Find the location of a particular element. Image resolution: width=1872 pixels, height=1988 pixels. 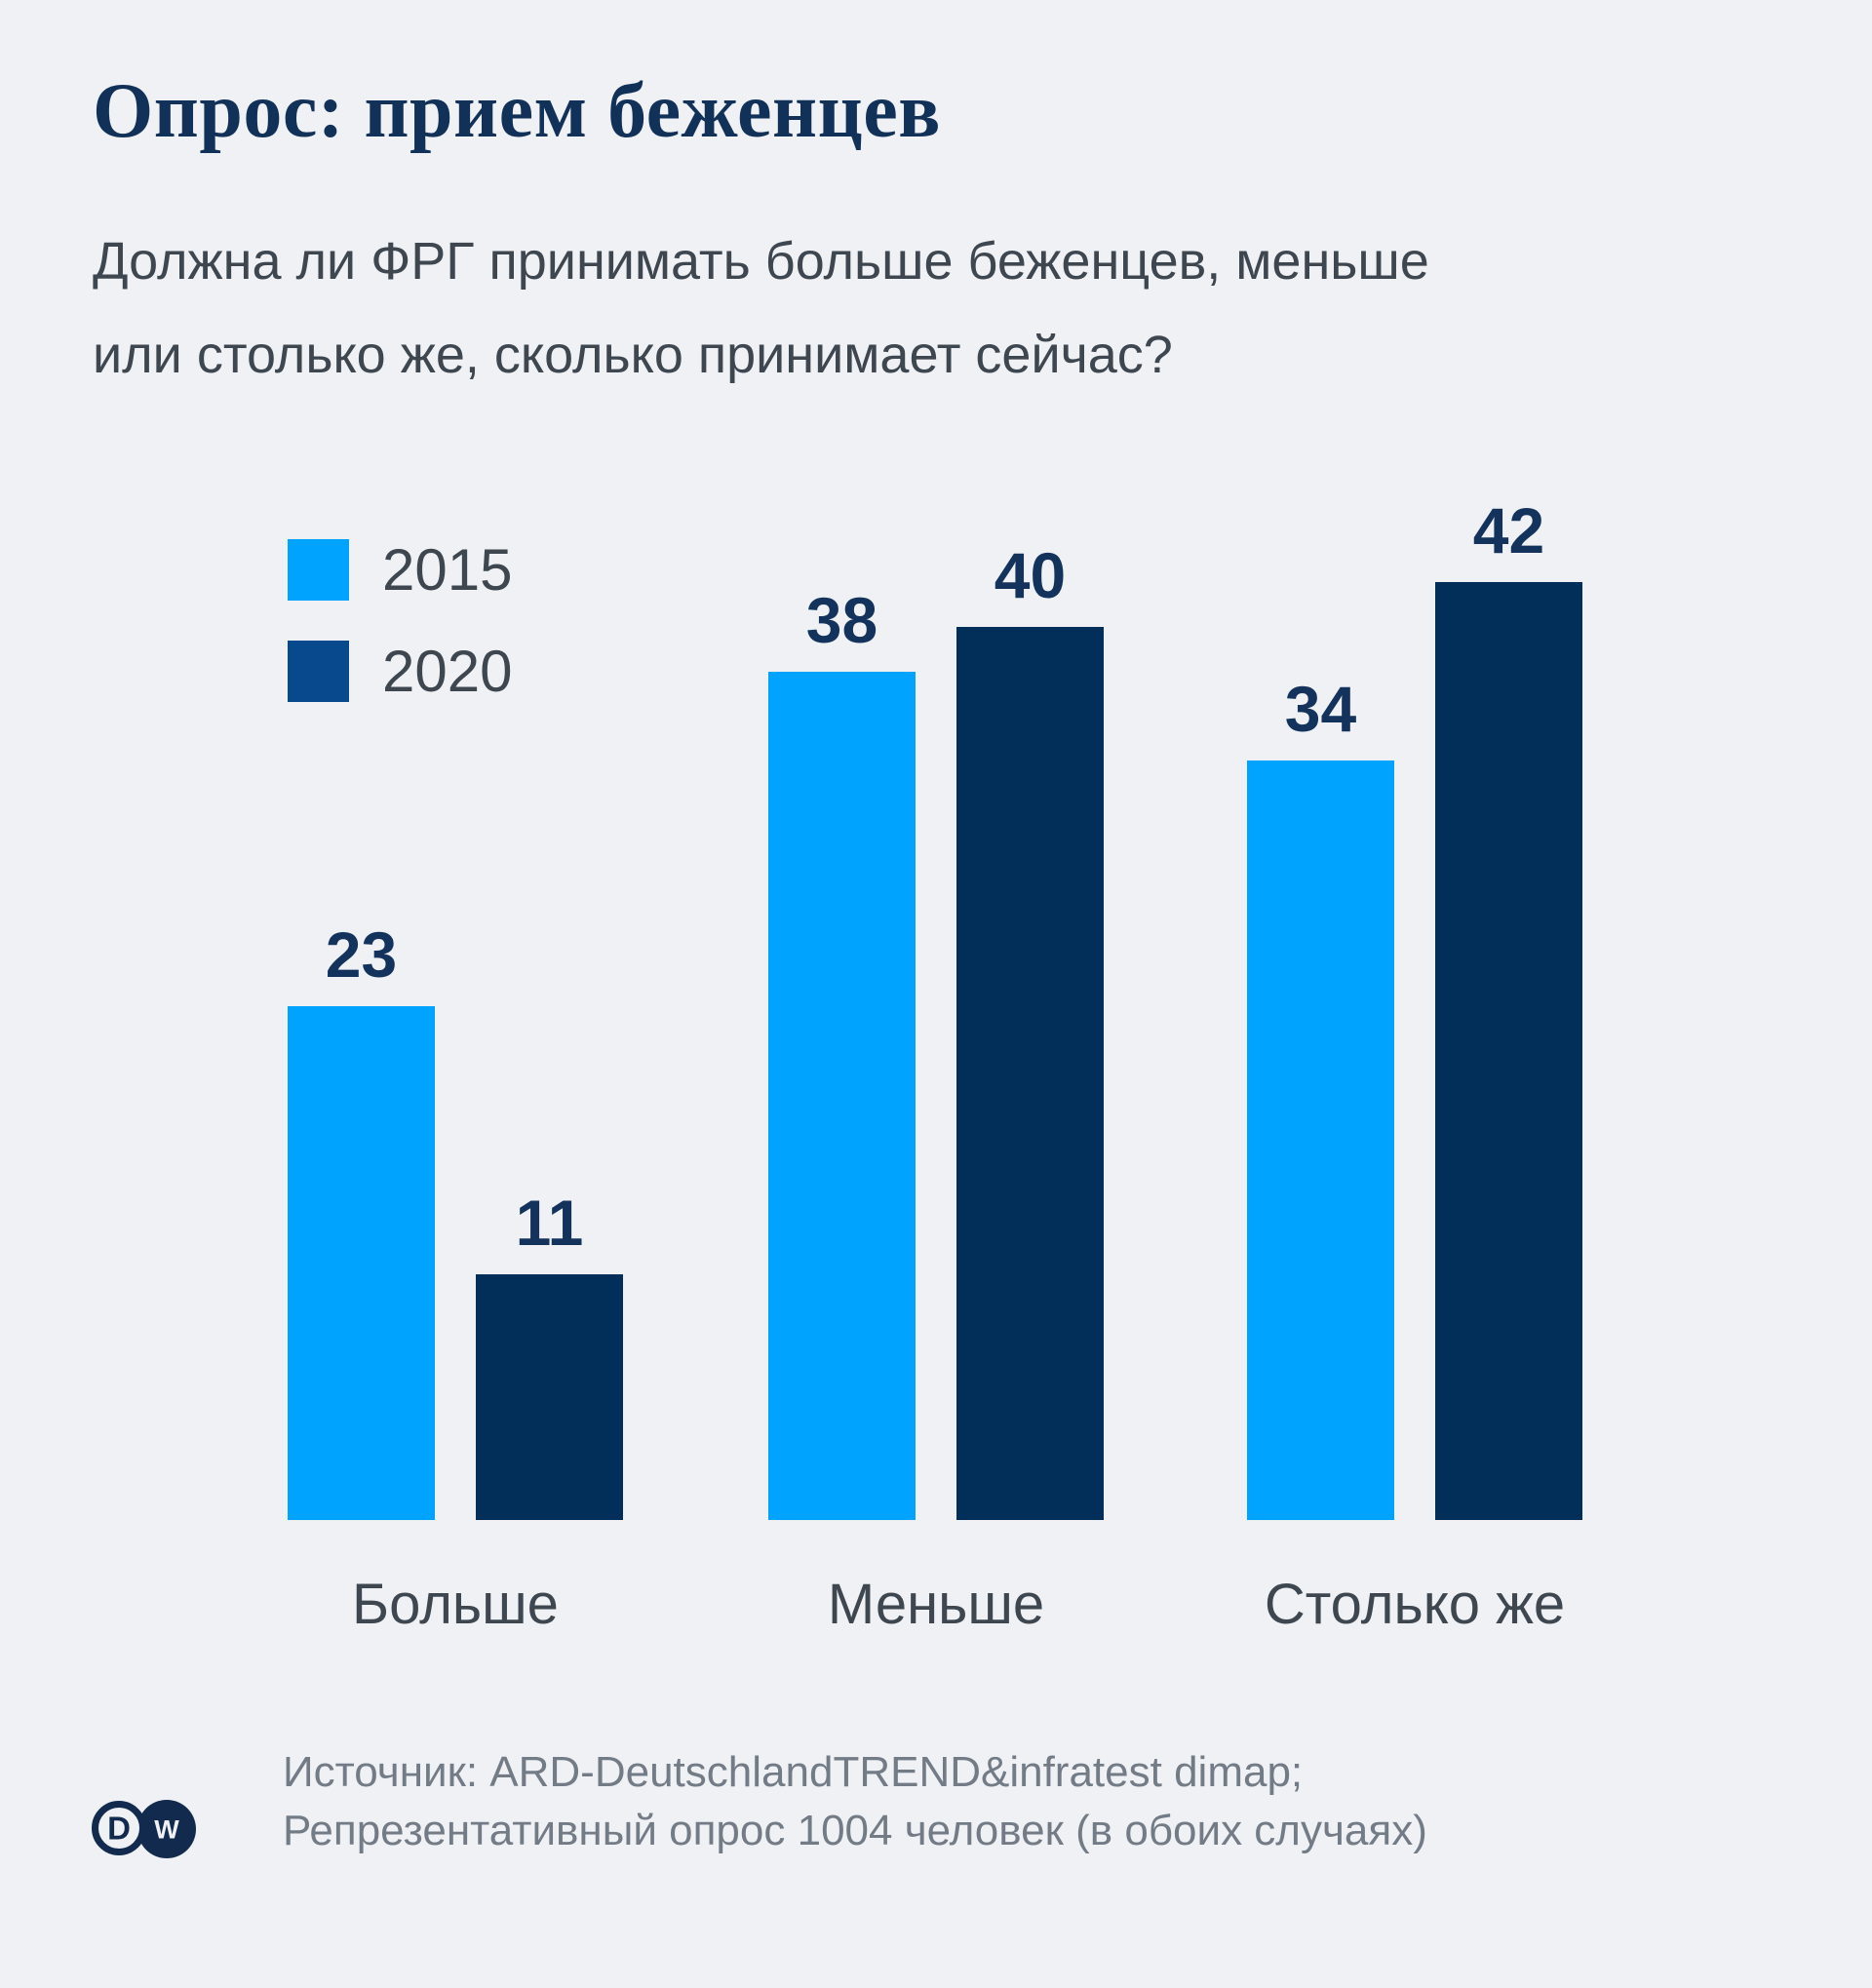

logo-letter-w: W is located at coordinates (166, 1830).